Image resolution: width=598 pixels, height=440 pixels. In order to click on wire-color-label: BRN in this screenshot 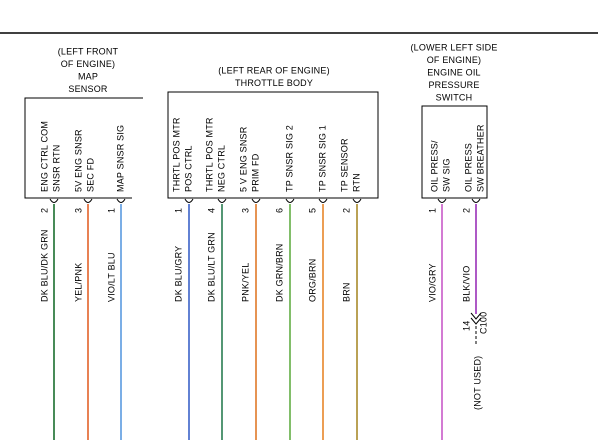, I will do `click(346, 292)`.